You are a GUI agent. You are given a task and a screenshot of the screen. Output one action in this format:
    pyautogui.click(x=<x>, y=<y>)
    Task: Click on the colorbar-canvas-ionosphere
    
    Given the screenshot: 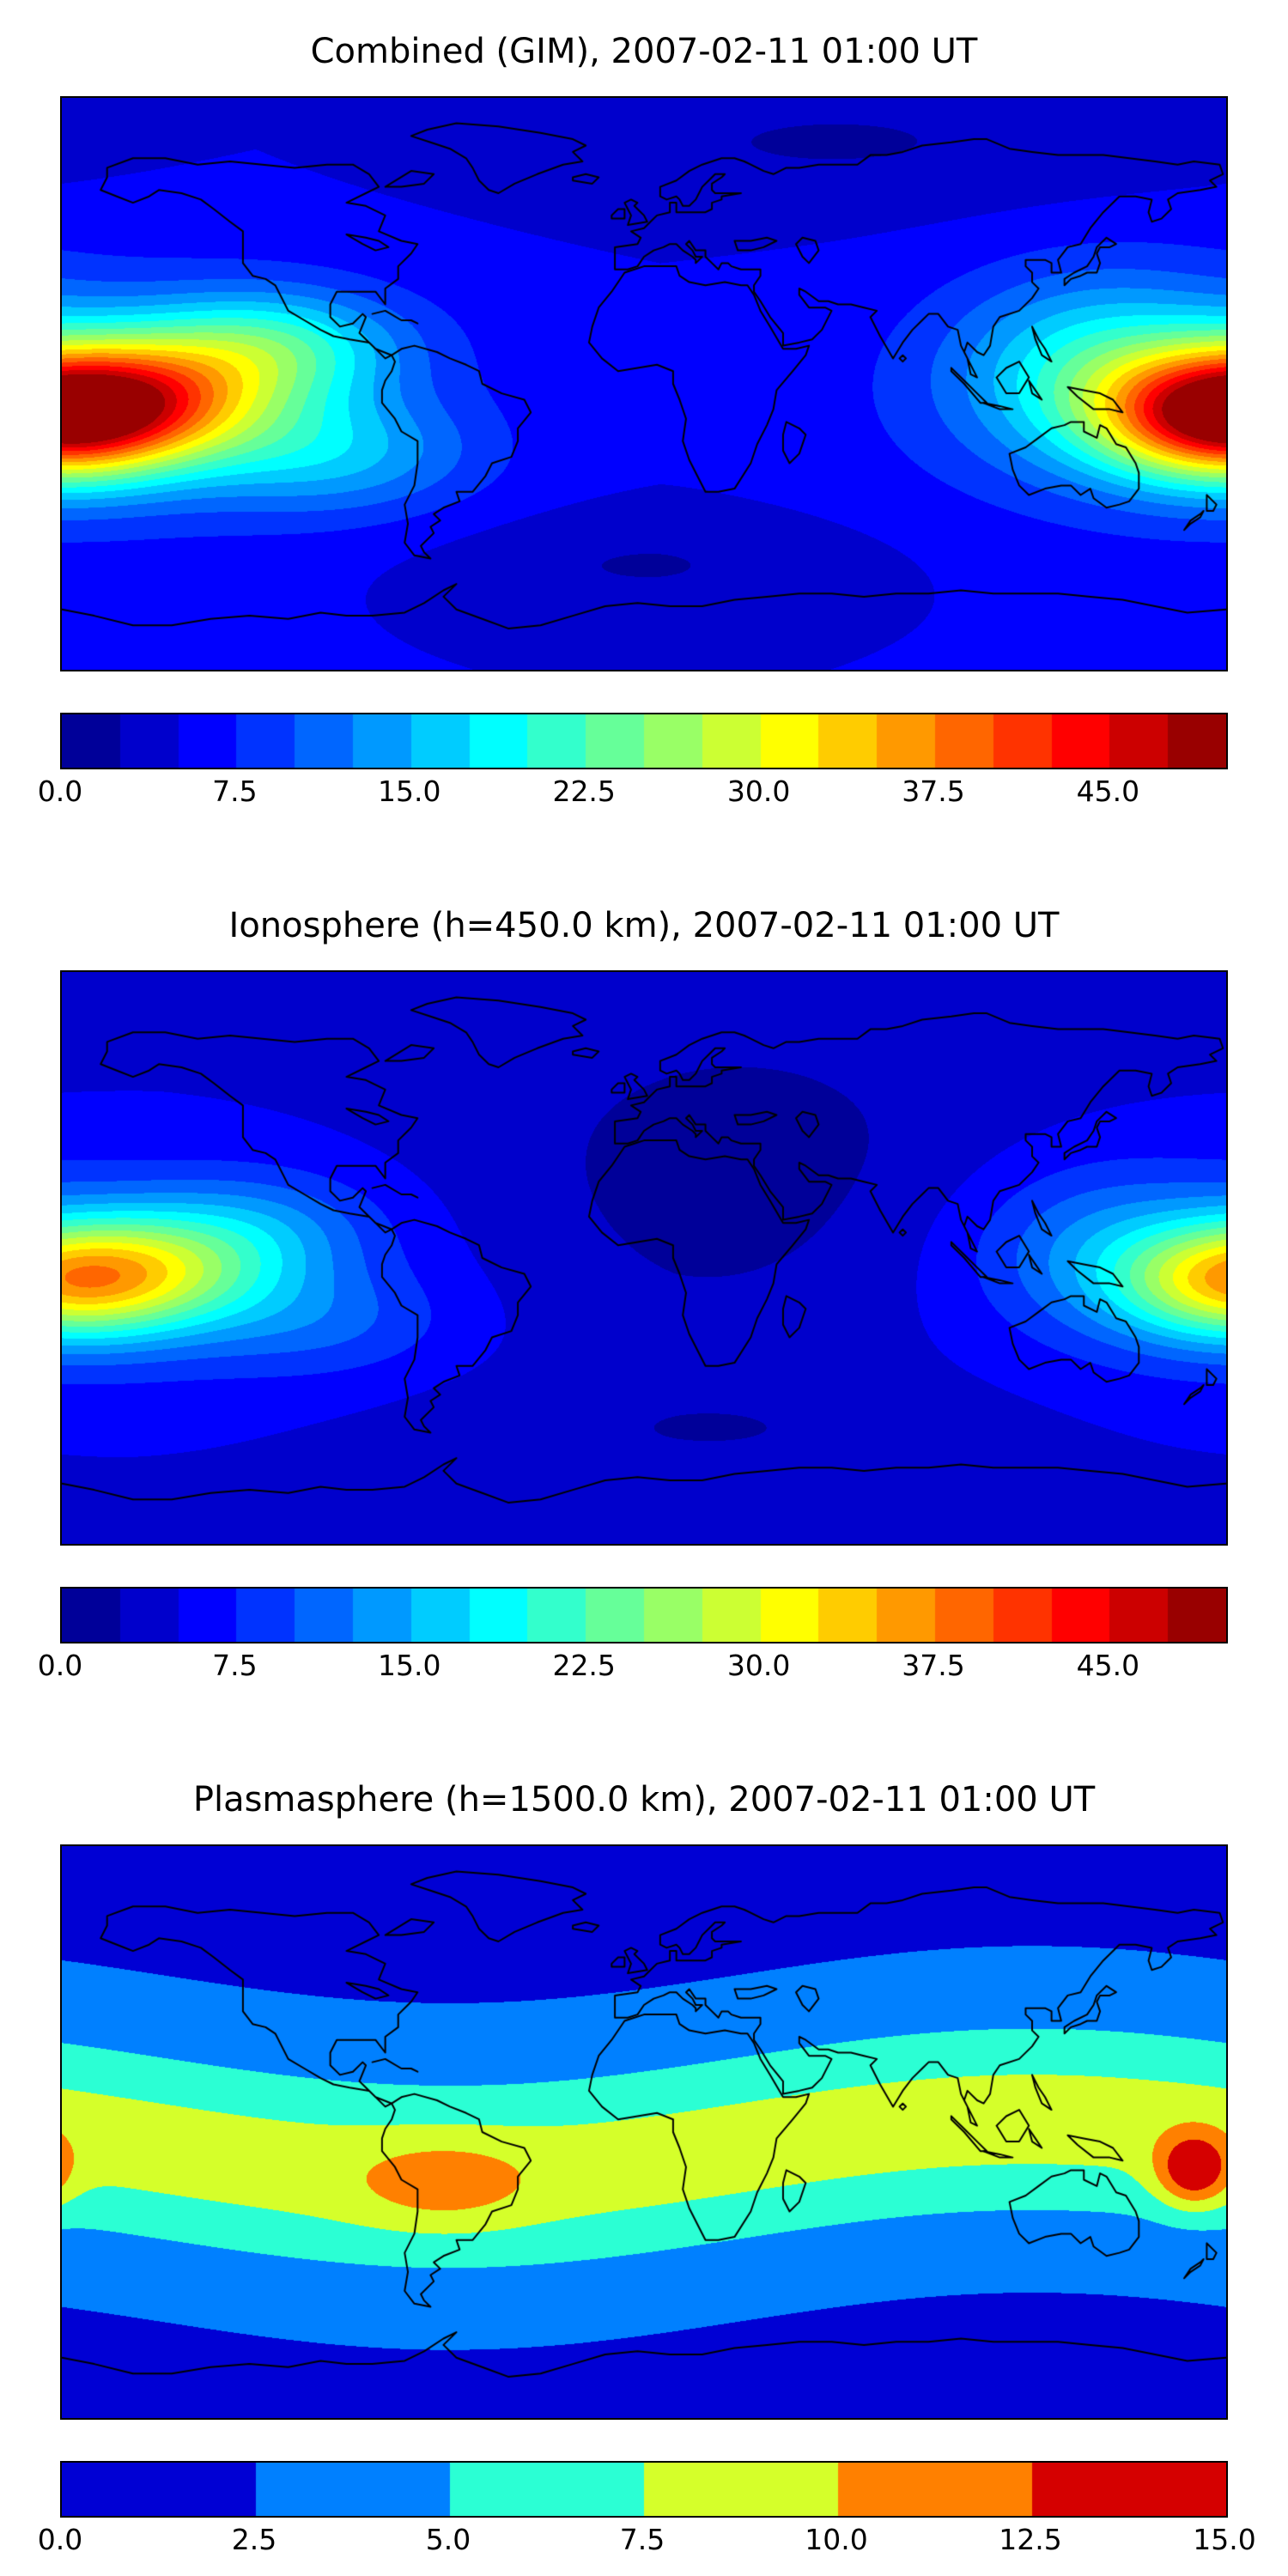 What is the action you would take?
    pyautogui.click(x=644, y=1616)
    